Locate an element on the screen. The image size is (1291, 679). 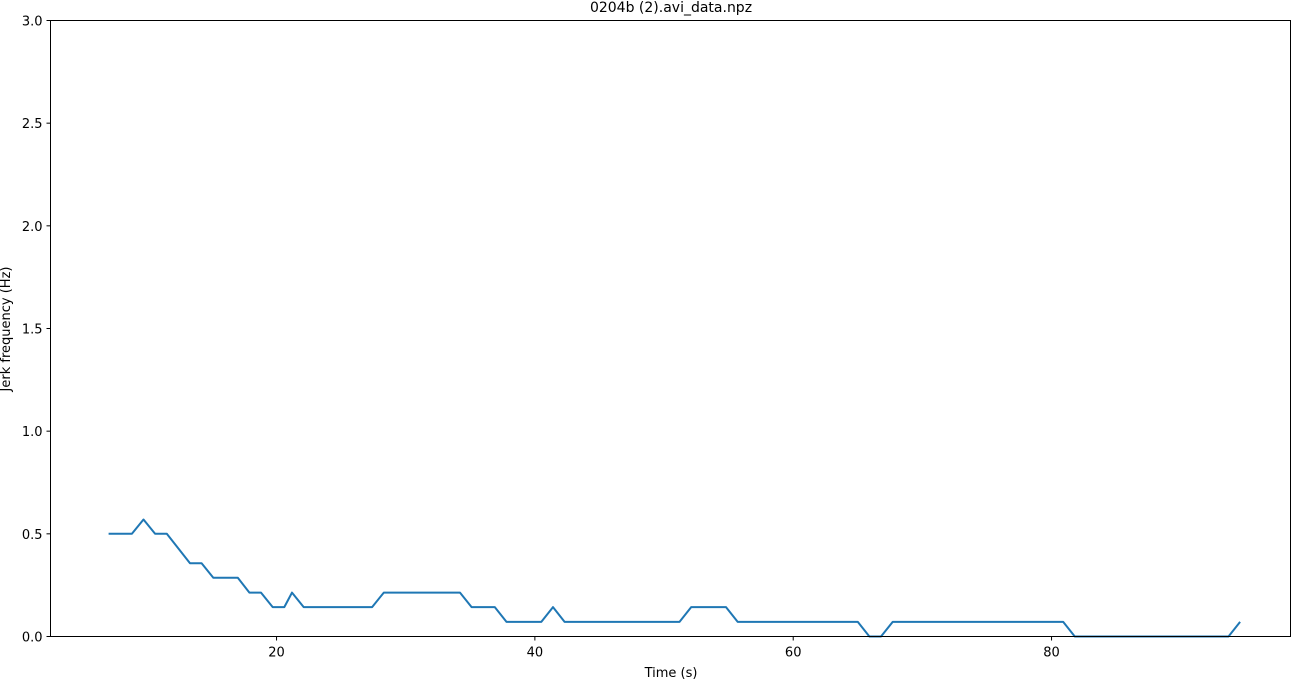
x-tick-label: 60 is located at coordinates (793, 653).